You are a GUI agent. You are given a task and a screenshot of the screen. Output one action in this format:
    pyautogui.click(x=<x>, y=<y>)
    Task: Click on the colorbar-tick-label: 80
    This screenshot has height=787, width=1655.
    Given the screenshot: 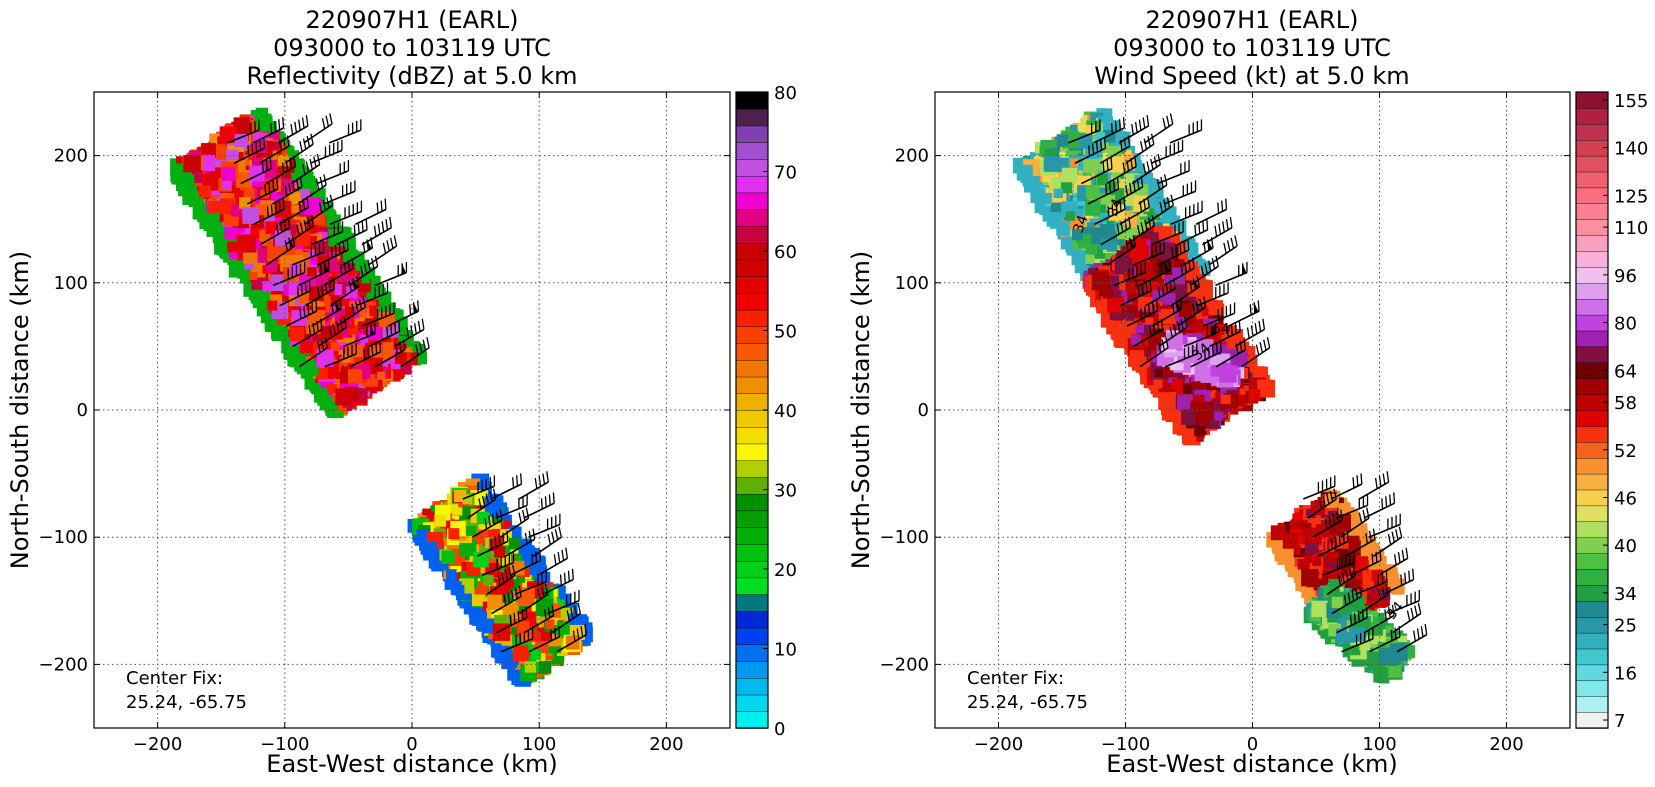 What is the action you would take?
    pyautogui.click(x=785, y=93)
    